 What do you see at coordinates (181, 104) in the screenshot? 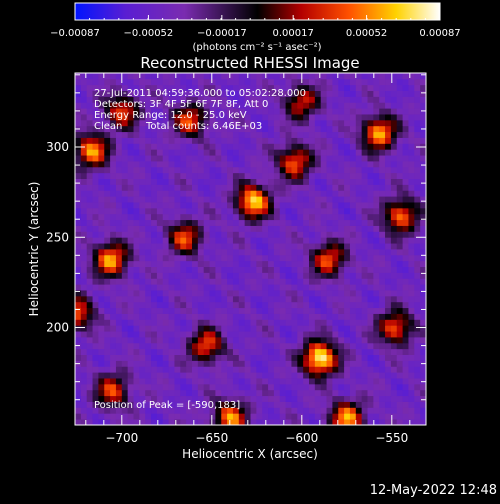
I see `annotation-line: Detectors: 3F 4F 5F 6F 7F 8F, Att 0` at bounding box center [181, 104].